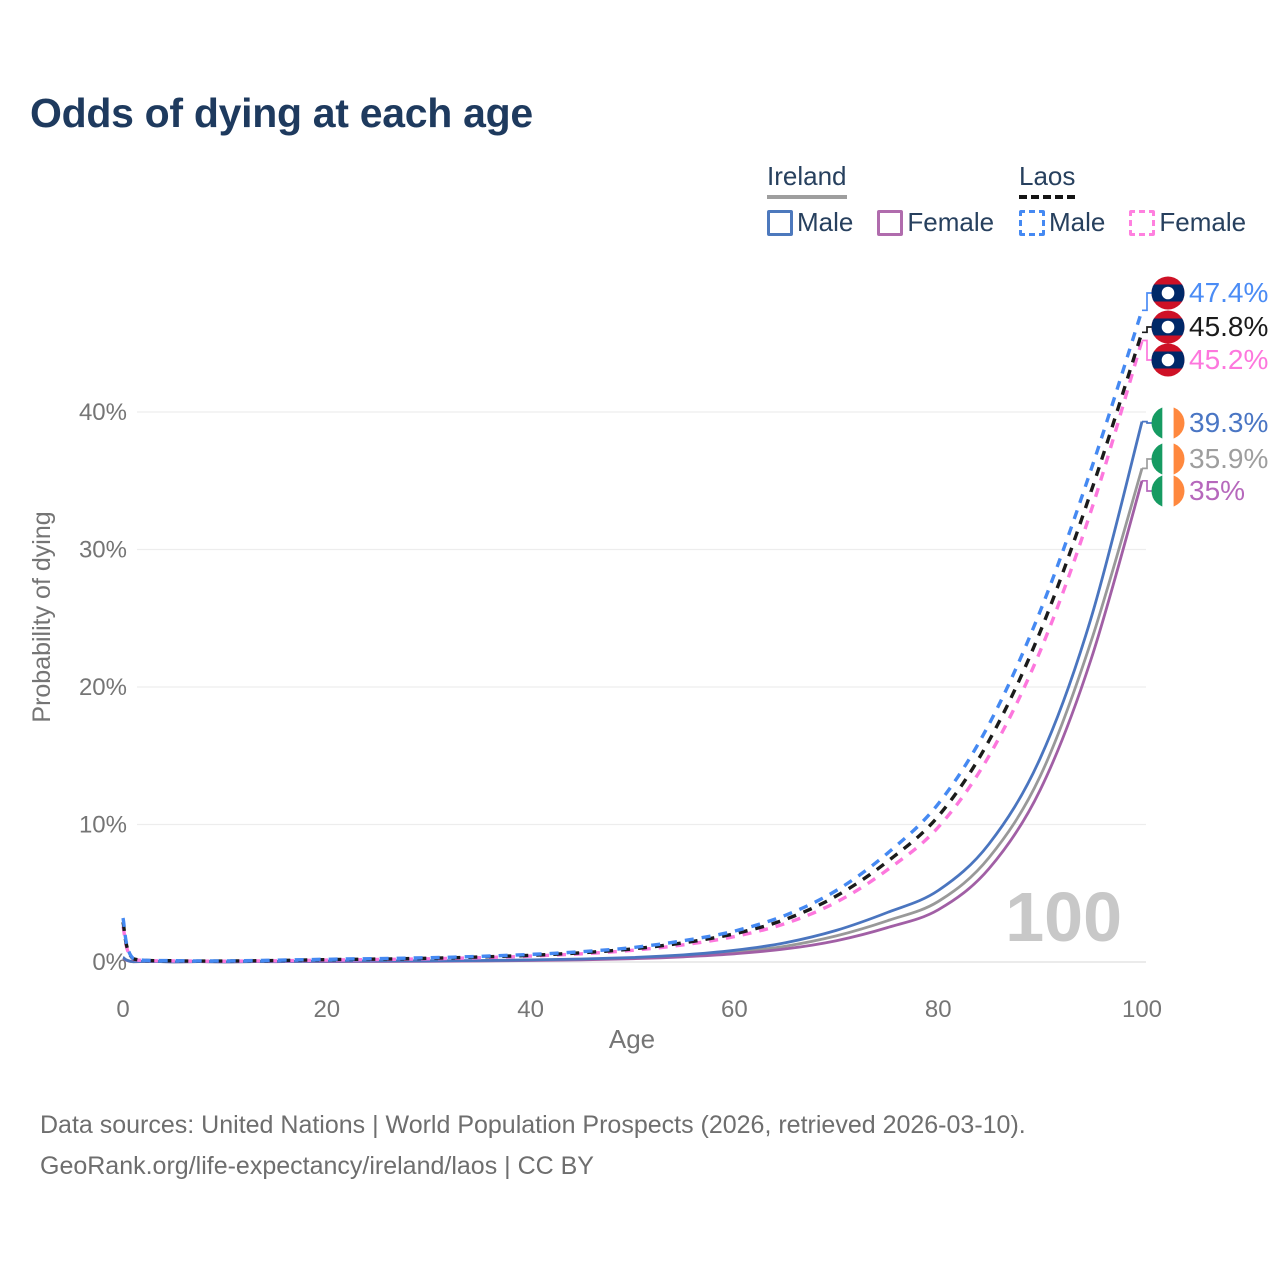 The image size is (1280, 1280). What do you see at coordinates (1228, 359) in the screenshot?
I see `endpoint-value-label: 45.2%` at bounding box center [1228, 359].